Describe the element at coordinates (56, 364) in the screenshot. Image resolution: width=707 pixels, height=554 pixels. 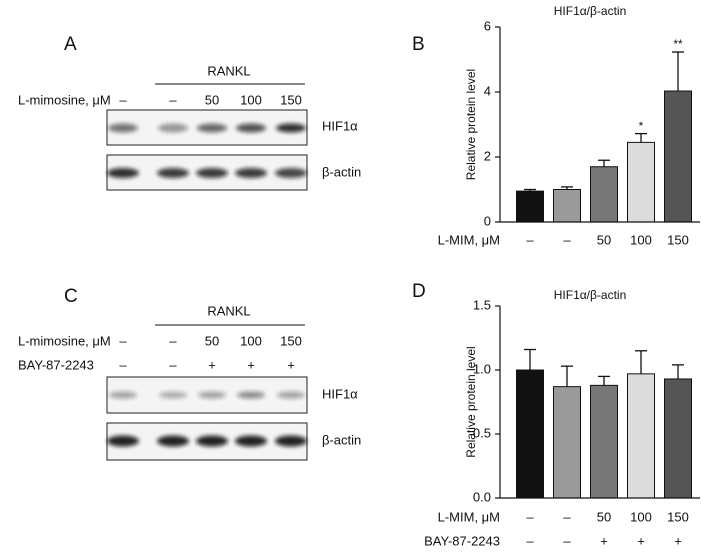
I see `row-label: BAY-87-2243` at that location.